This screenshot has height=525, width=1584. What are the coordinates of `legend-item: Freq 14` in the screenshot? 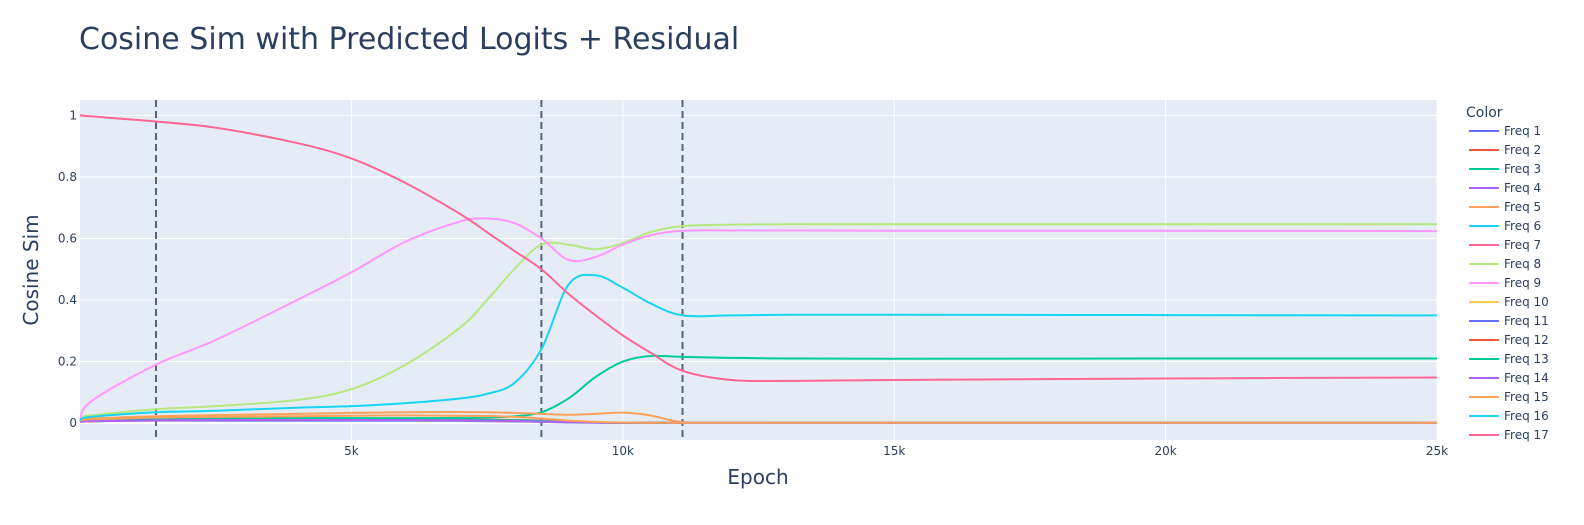 It's located at (1509, 378).